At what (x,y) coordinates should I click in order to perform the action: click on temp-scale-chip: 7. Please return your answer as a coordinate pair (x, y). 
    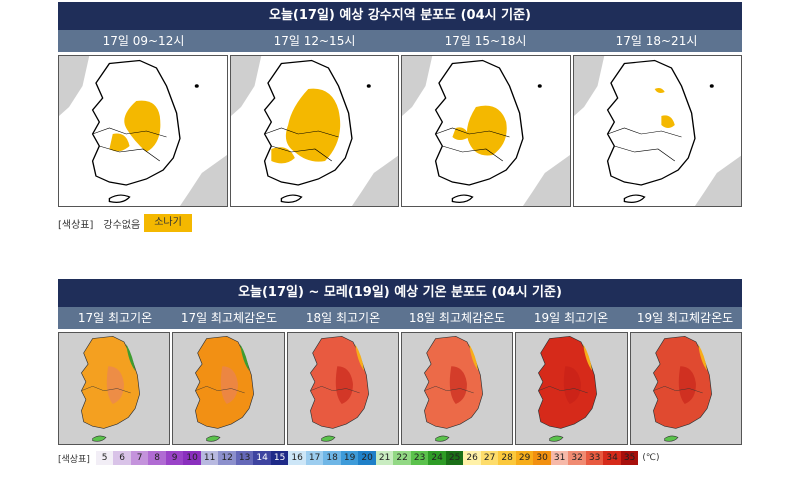
    Looking at the image, I should click on (140, 458).